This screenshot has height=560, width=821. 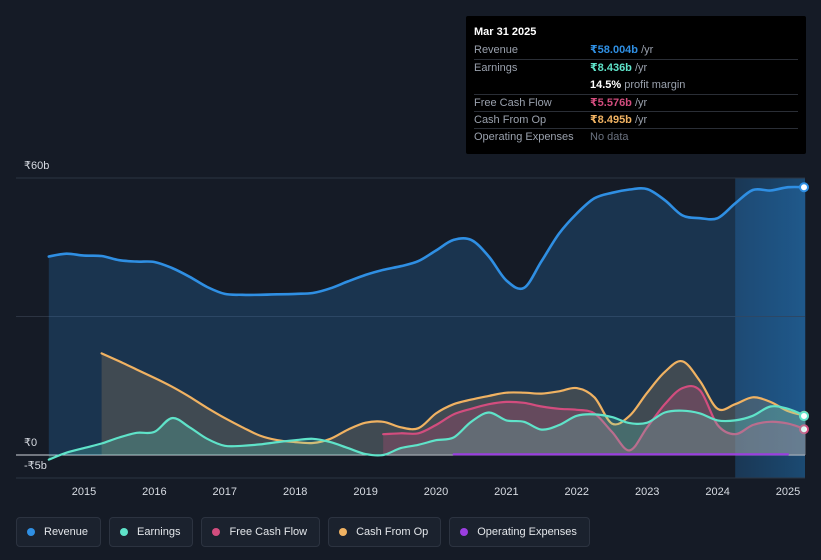 I want to click on cfo-line, so click(x=453, y=398).